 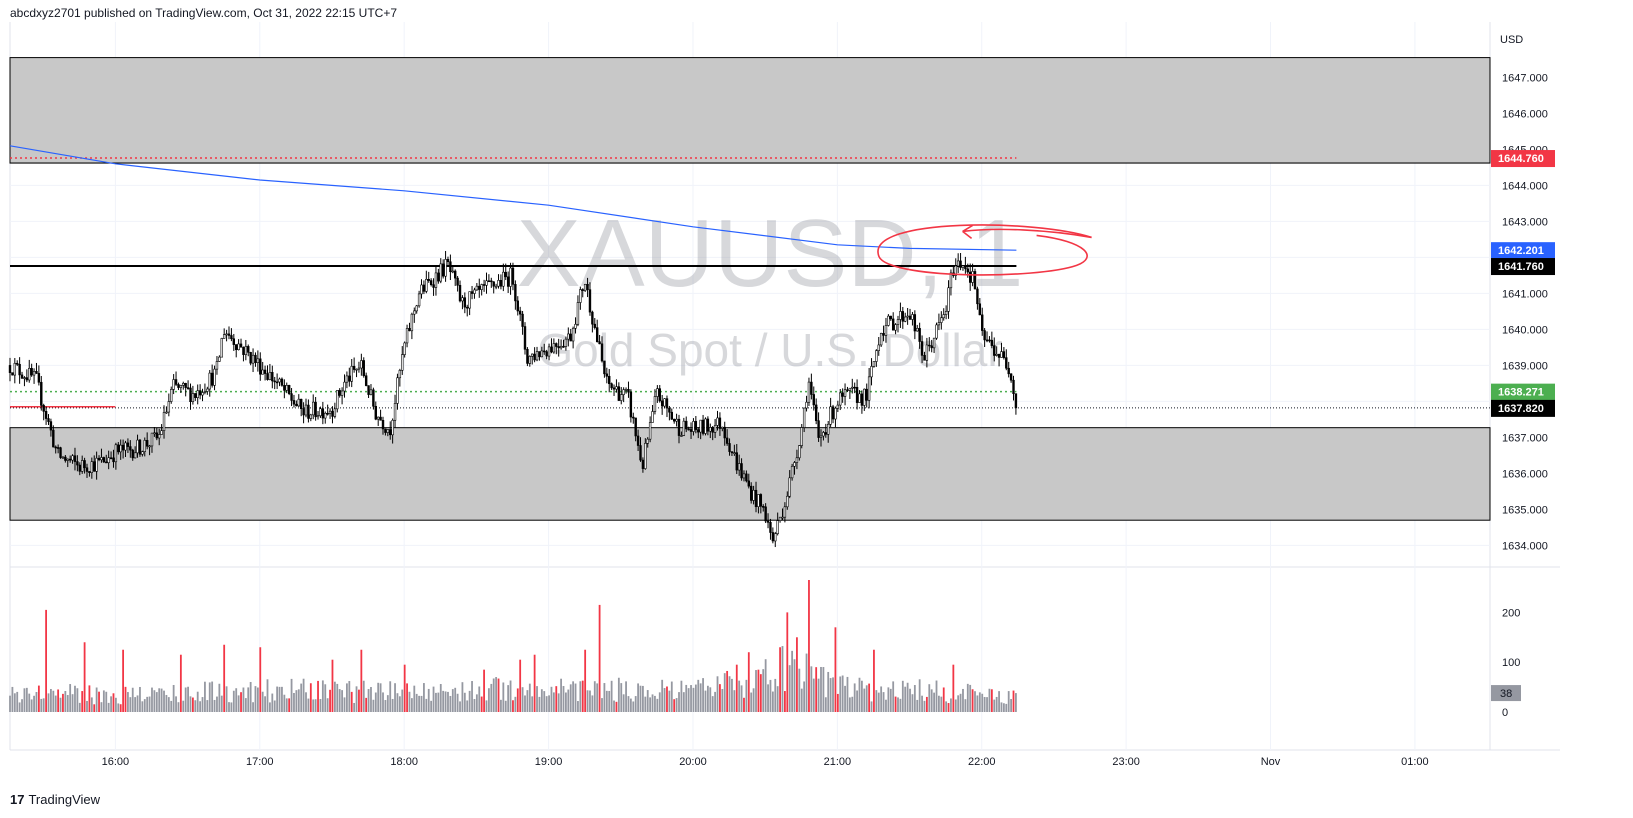 I want to click on x-tick-label: 20:00, so click(x=693, y=762).